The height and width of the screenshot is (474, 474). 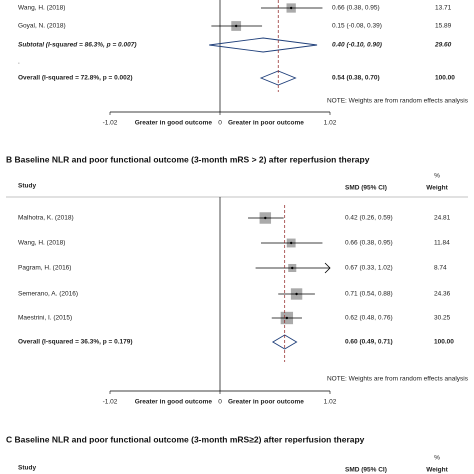 I want to click on study-label: Pagram, H. (2016), so click(x=44, y=268).